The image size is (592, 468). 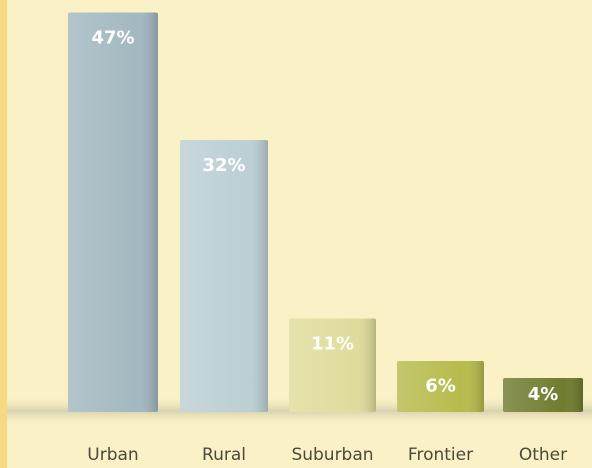 I want to click on value-label: 4%, so click(x=543, y=394).